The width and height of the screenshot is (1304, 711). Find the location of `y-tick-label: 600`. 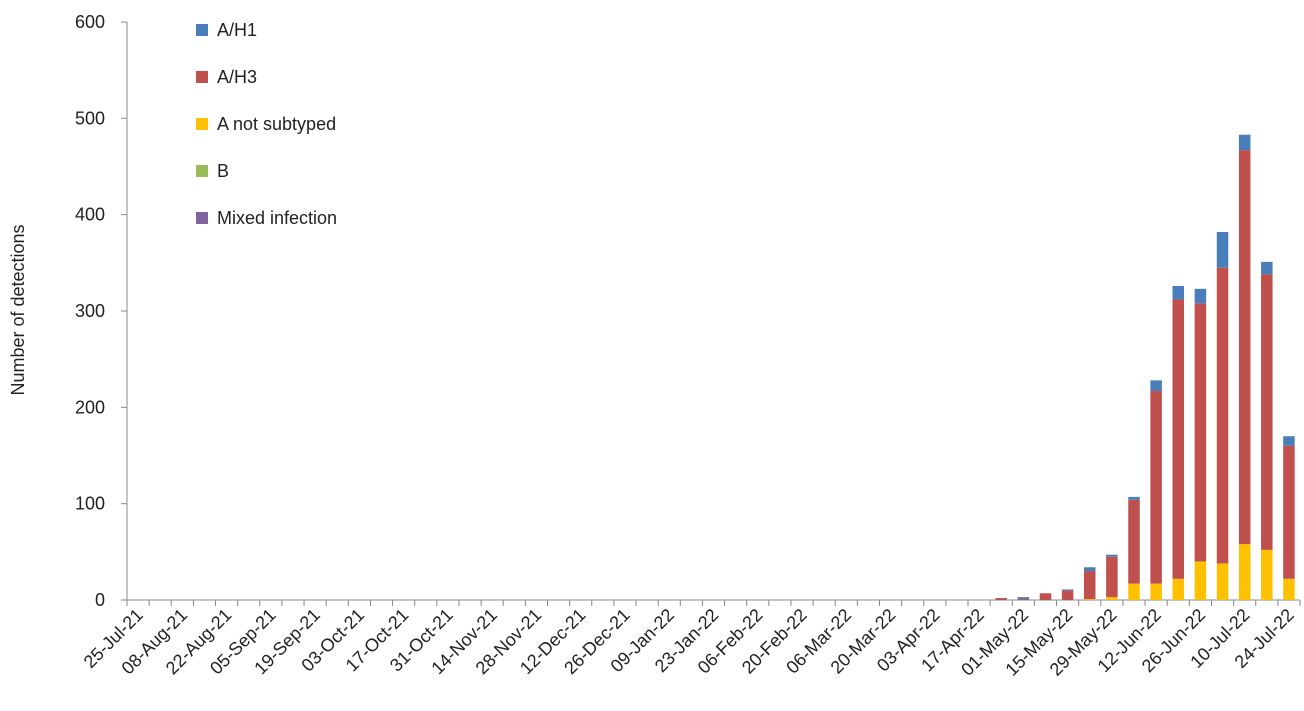

y-tick-label: 600 is located at coordinates (90, 22).